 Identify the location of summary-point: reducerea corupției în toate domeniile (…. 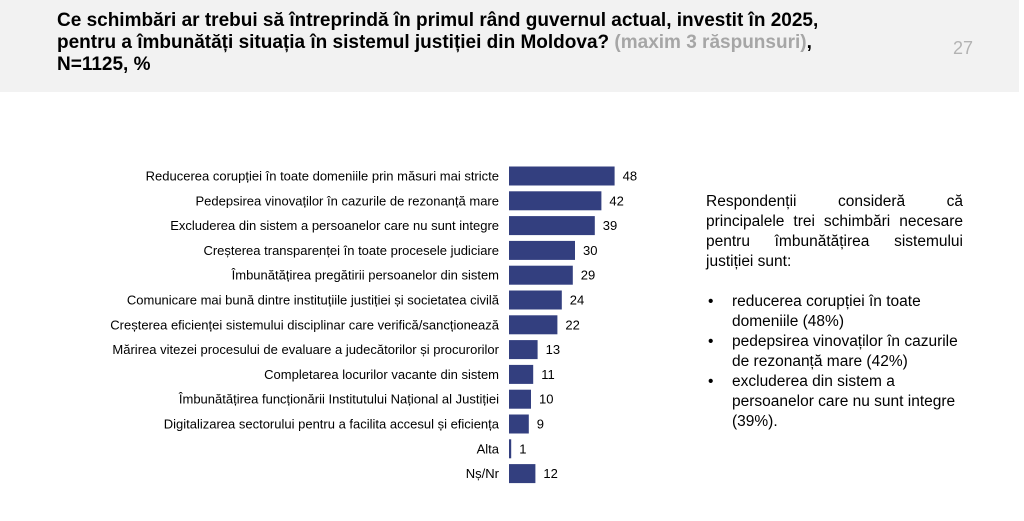
(834, 312).